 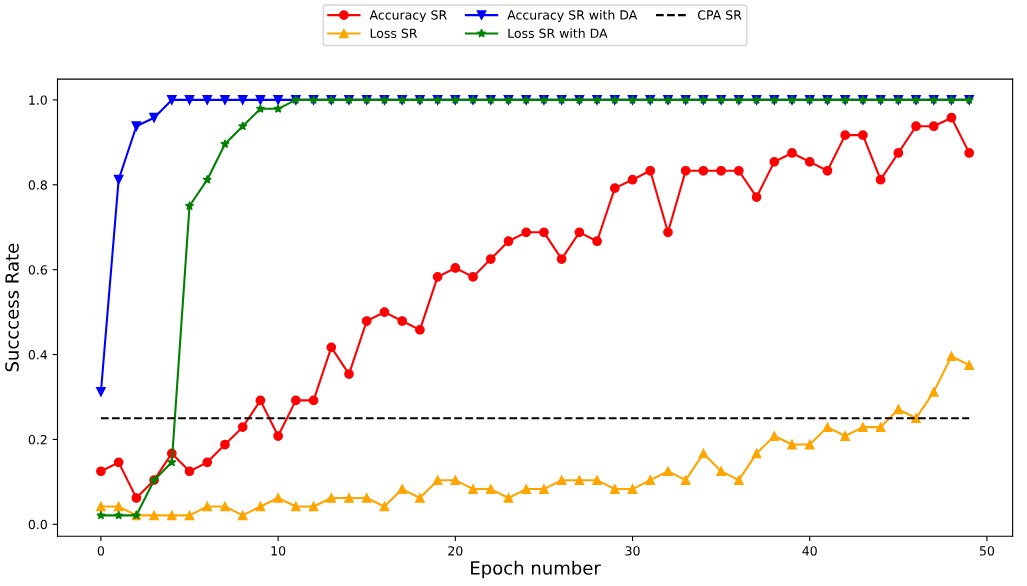 I want to click on y-tick-label: 0.6, so click(x=37, y=270).